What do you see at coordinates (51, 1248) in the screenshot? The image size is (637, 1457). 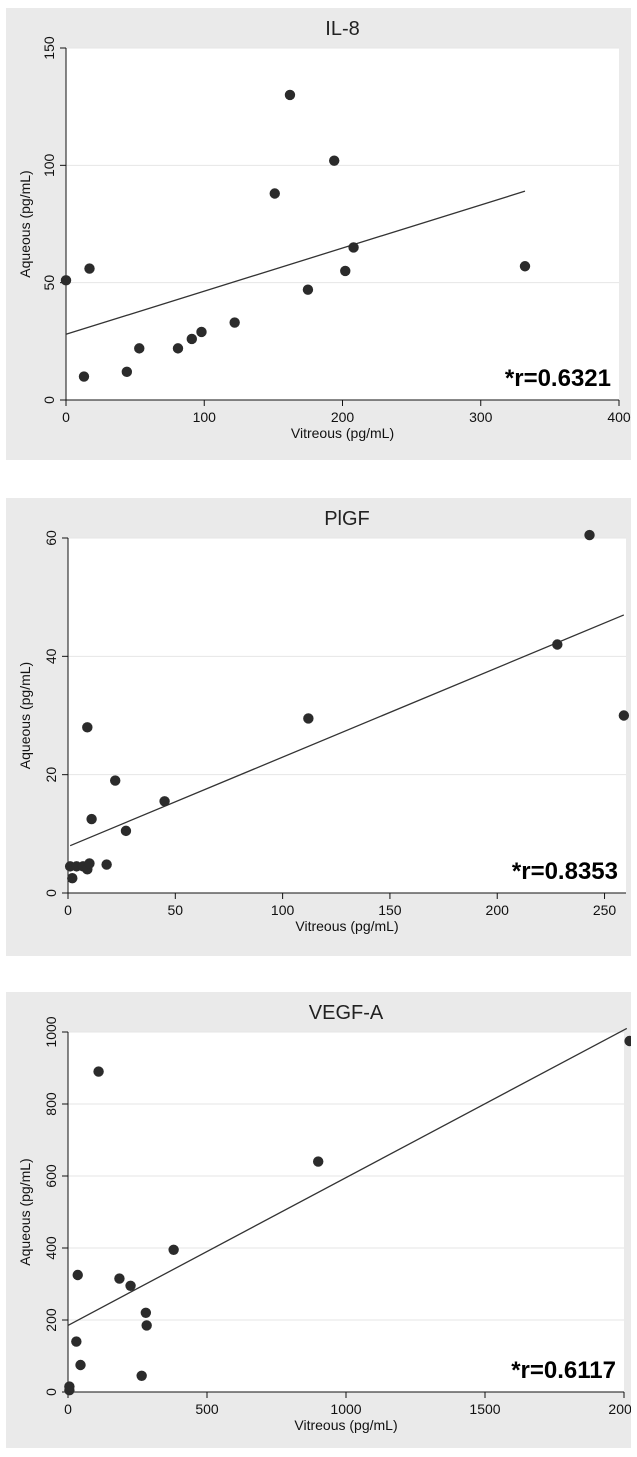 I see `y-tick-label: 400` at bounding box center [51, 1248].